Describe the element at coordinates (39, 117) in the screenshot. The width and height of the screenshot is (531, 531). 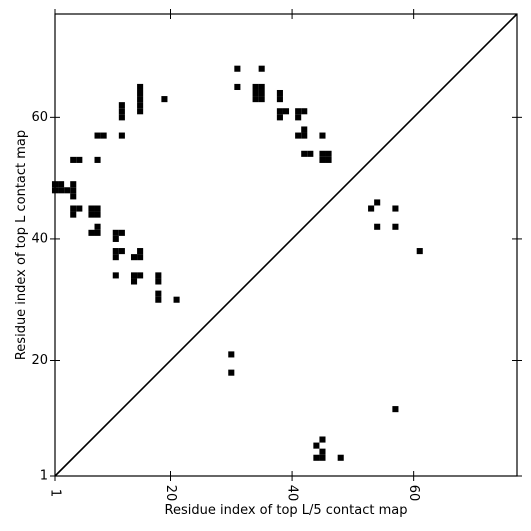
I see `y-tick-label: 60` at that location.